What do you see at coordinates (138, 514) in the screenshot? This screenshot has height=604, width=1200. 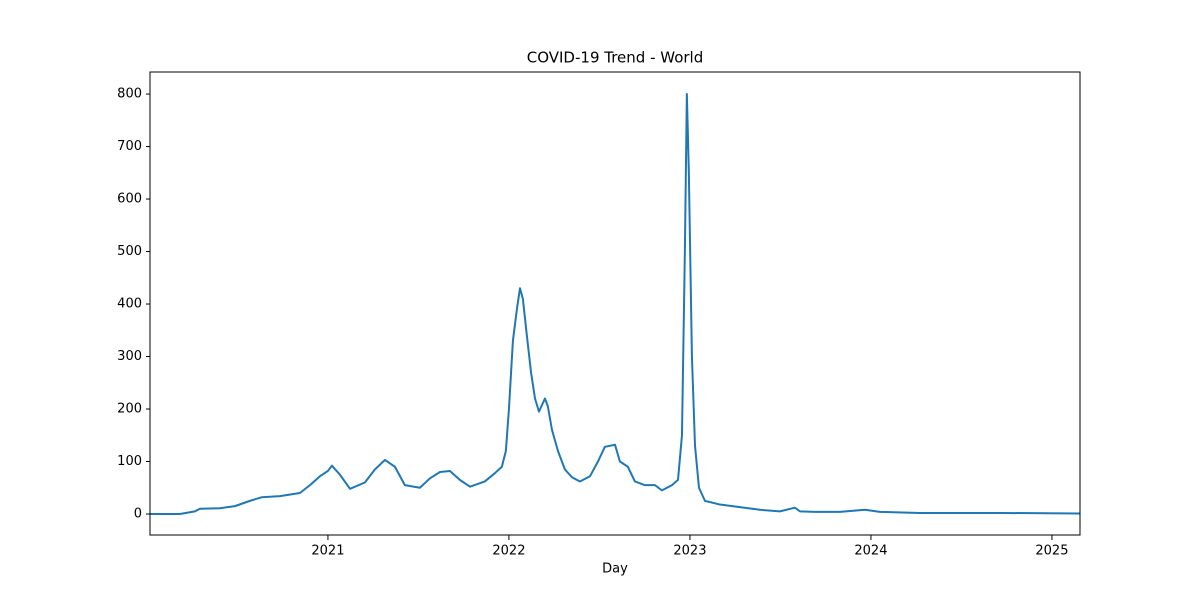 I see `y-tick-label: 0` at bounding box center [138, 514].